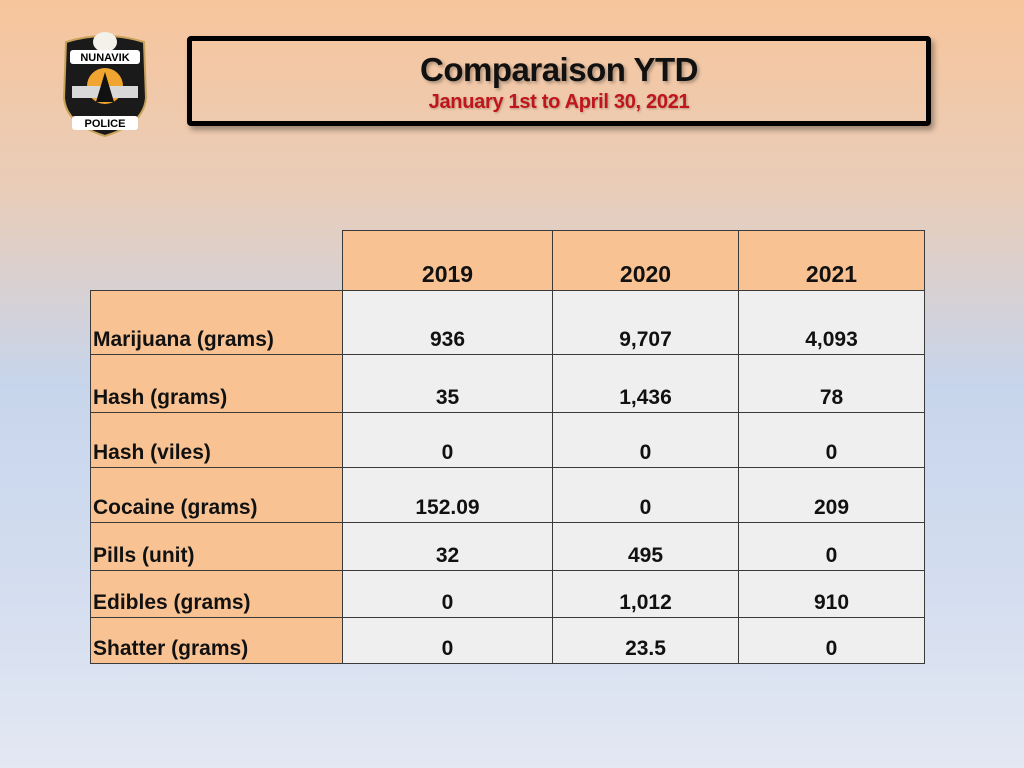 This screenshot has height=768, width=1024. I want to click on svg-text: POLICE, so click(105, 124).